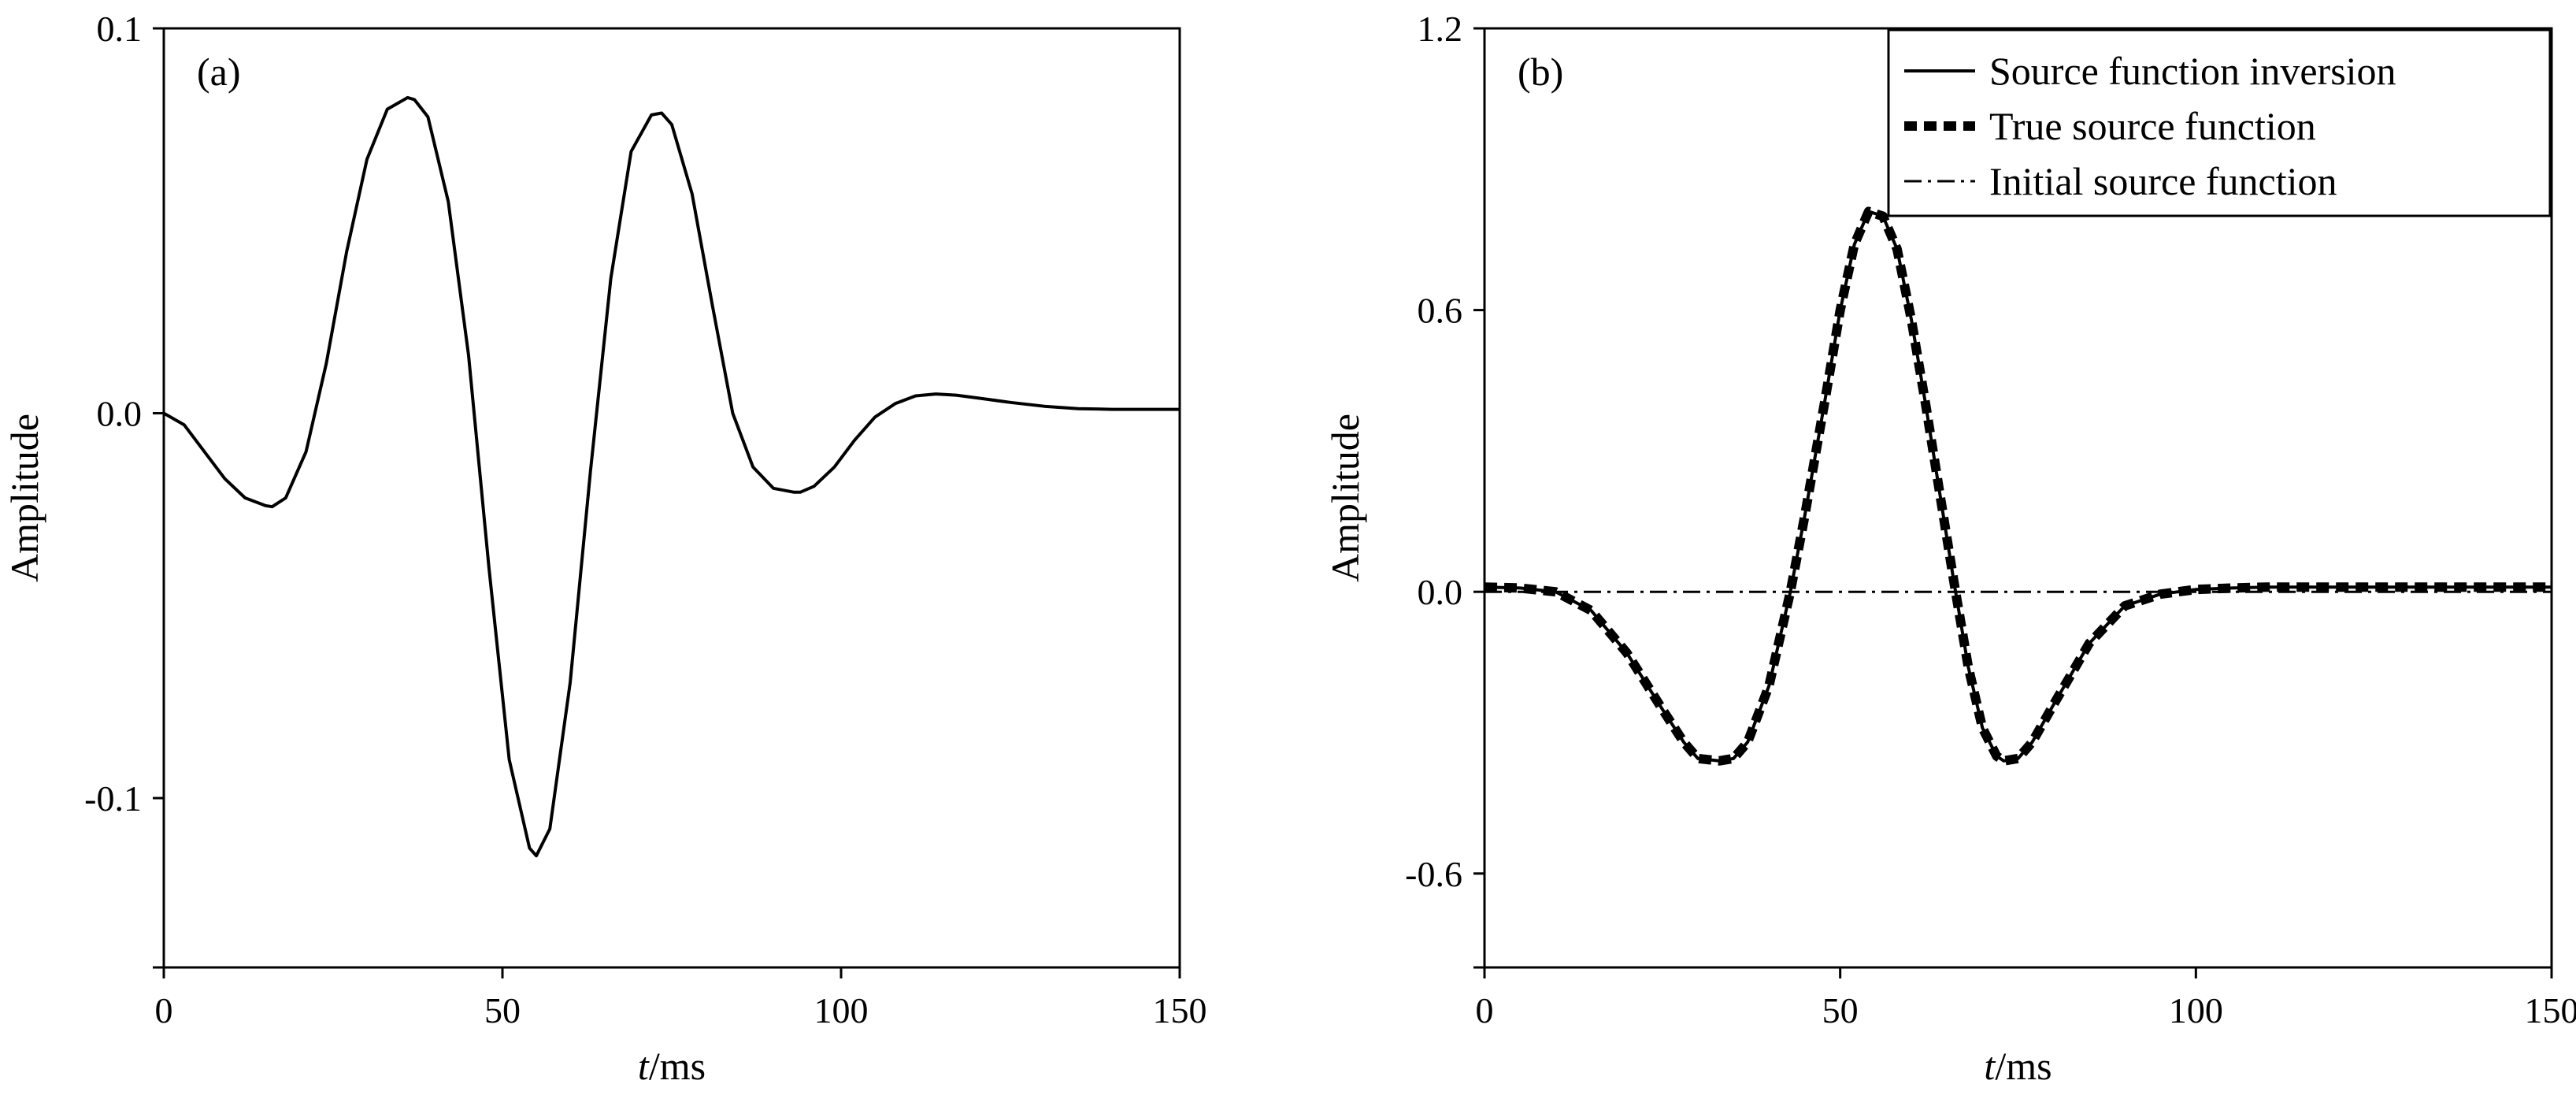 This screenshot has height=1099, width=2576. Describe the element at coordinates (1440, 311) in the screenshot. I see `y-tick-label: 0.6` at that location.